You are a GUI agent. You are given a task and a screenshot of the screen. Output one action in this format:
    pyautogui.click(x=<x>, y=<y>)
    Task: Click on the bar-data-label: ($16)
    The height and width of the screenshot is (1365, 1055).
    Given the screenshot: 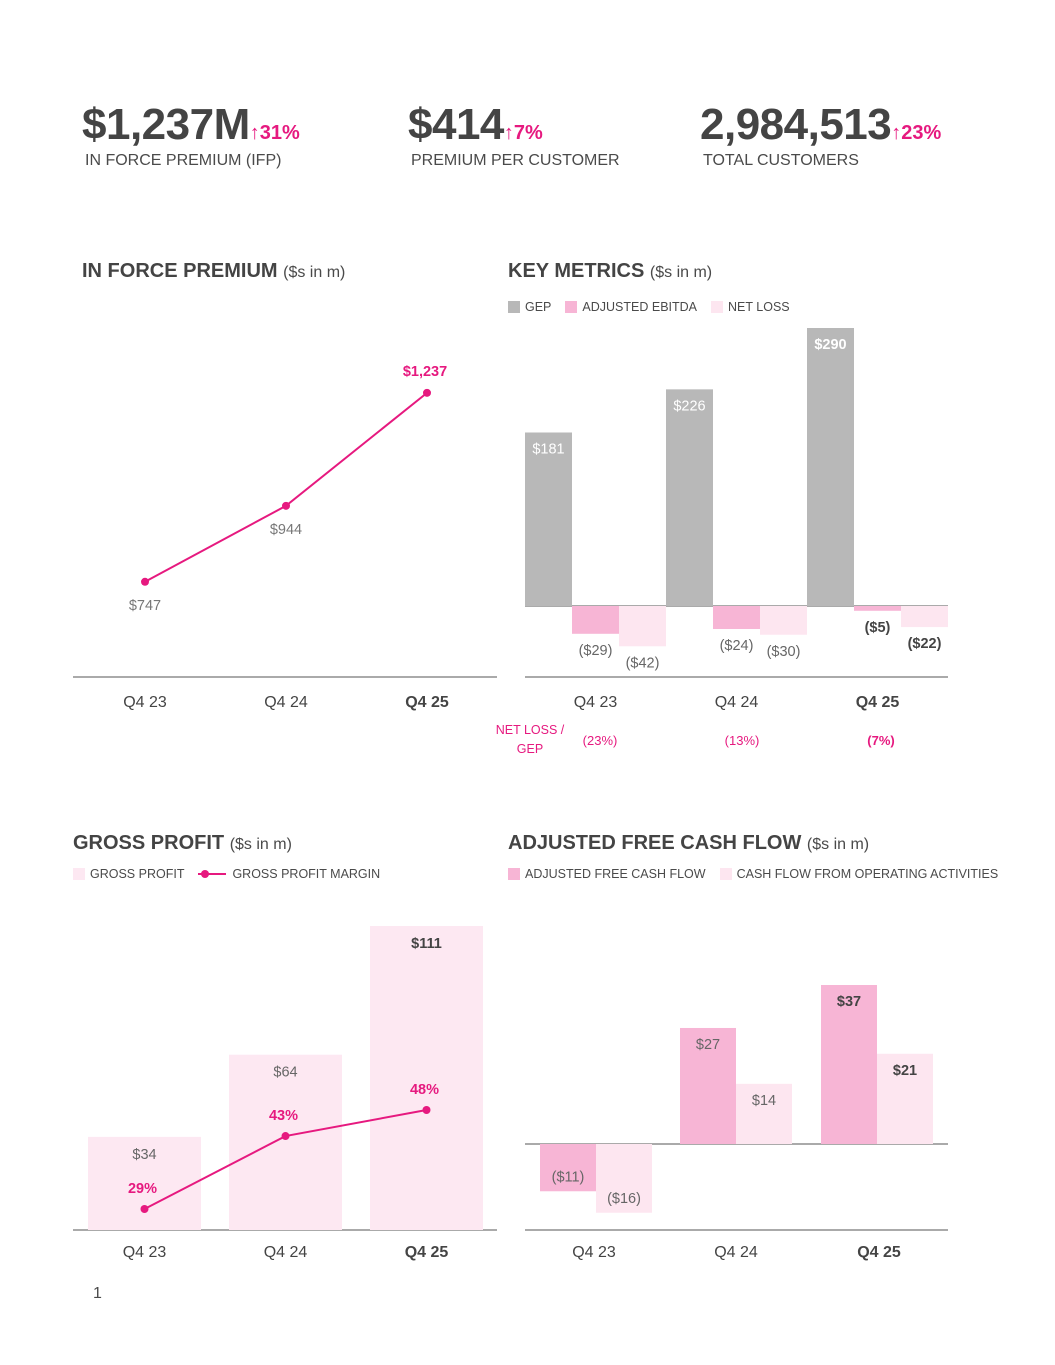 What is the action you would take?
    pyautogui.click(x=624, y=1199)
    